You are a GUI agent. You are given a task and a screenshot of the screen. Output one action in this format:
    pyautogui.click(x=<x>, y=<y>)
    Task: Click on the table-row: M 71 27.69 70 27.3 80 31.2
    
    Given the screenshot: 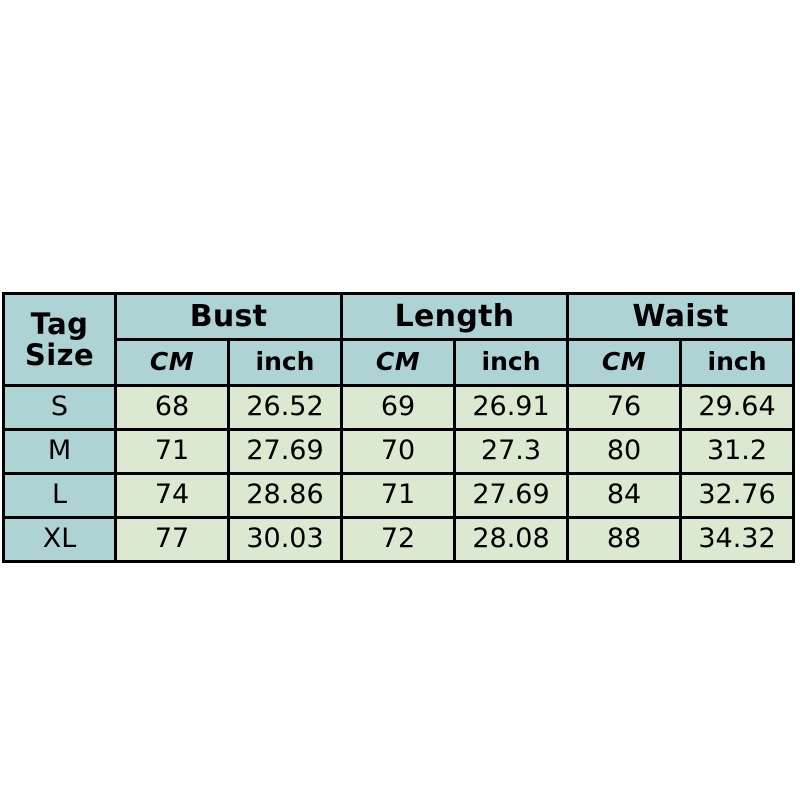 What is the action you would take?
    pyautogui.click(x=399, y=451)
    